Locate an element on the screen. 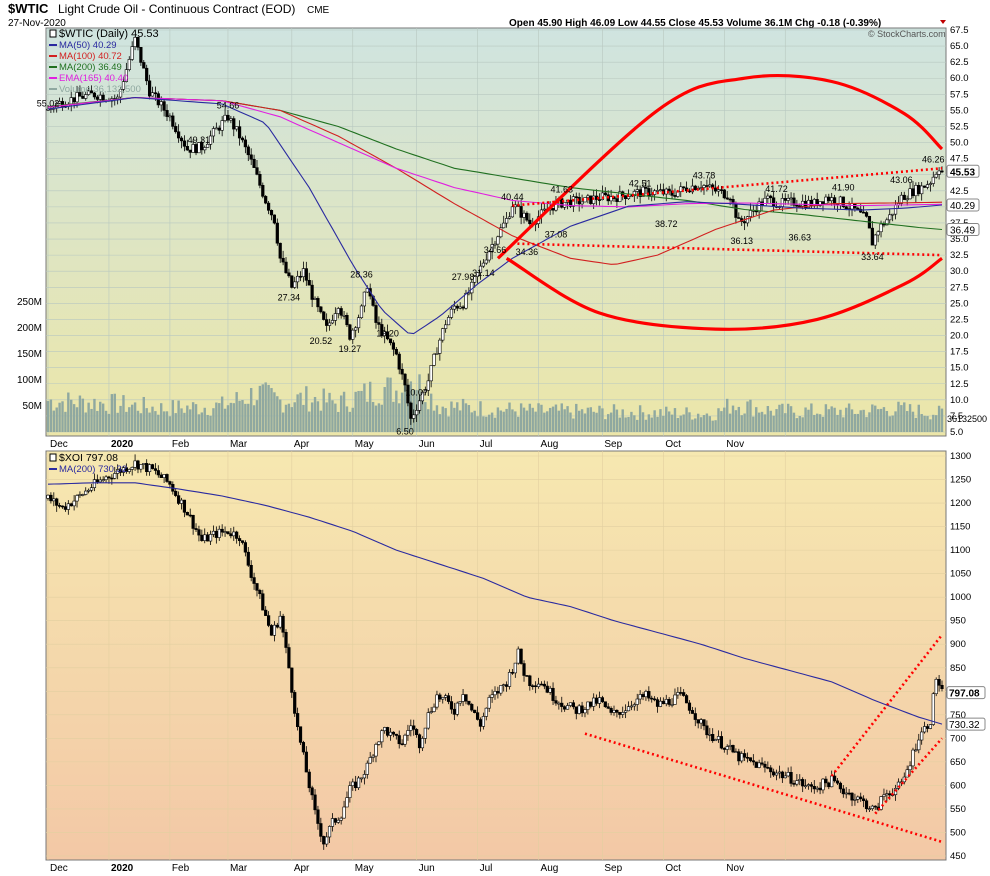  xoi-tick-label: 1100 is located at coordinates (960, 550).